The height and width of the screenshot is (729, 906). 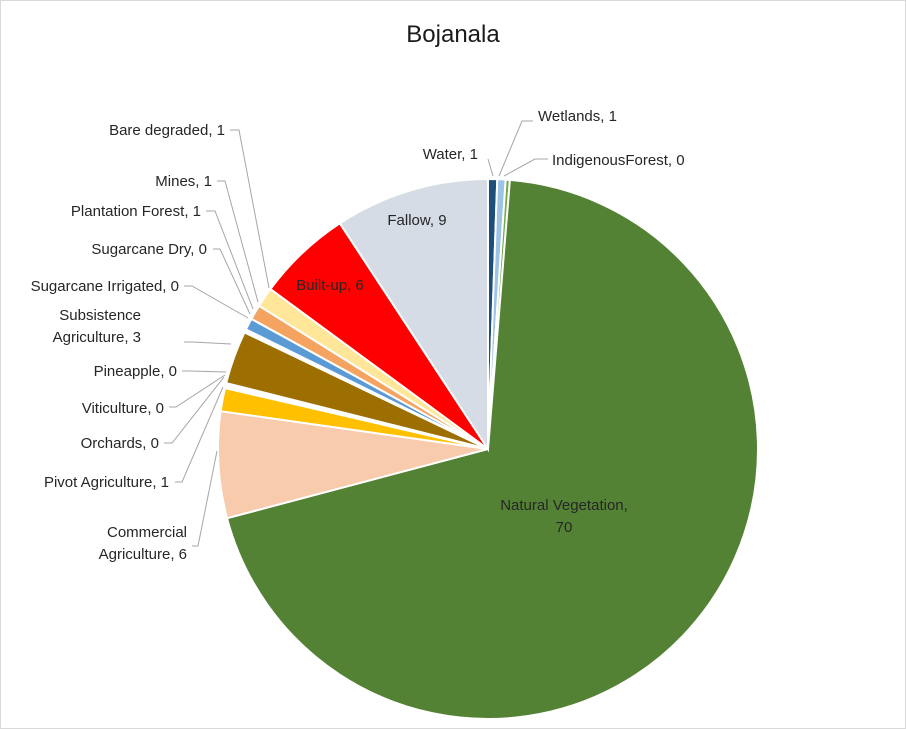 I want to click on data-label-plantation-forest: Plantation Forest, 1, so click(x=136, y=211).